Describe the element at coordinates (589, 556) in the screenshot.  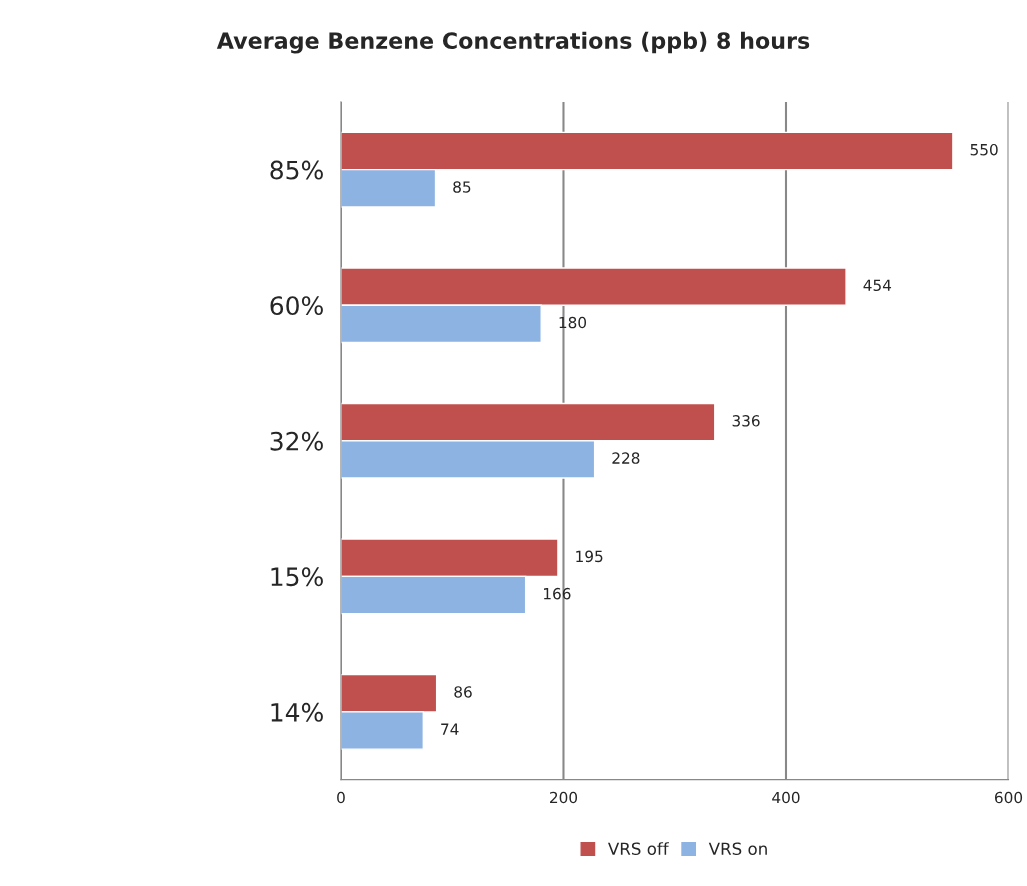
I see `data-label: 195` at that location.